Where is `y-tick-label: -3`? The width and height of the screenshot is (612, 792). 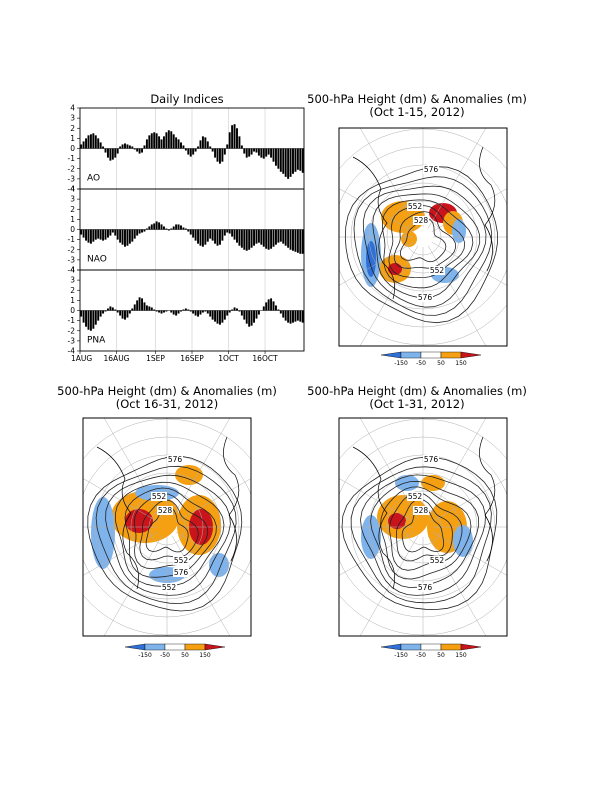 y-tick-label: -3 is located at coordinates (72, 340).